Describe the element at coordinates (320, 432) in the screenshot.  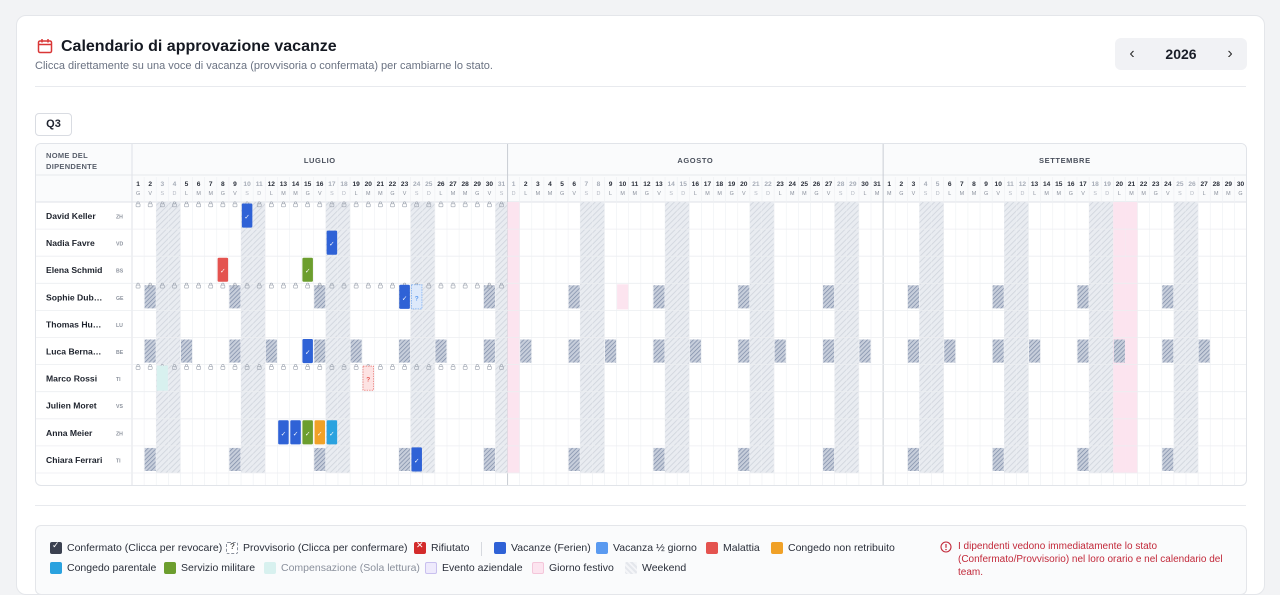
I see `entry-non_retribuito-confirmed` at that location.